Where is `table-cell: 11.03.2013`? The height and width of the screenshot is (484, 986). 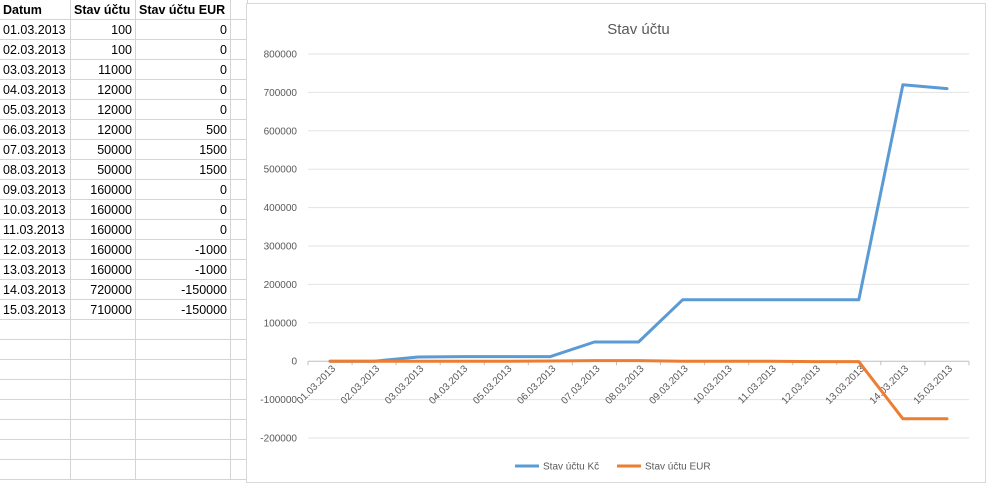
table-cell: 11.03.2013 is located at coordinates (35, 229).